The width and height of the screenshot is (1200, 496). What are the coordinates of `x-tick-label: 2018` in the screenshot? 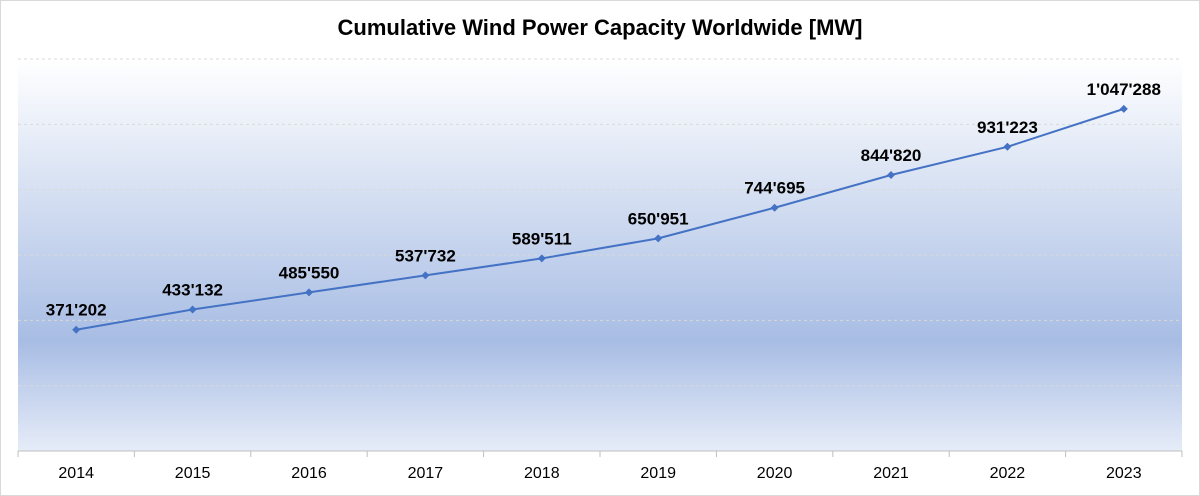 It's located at (542, 473).